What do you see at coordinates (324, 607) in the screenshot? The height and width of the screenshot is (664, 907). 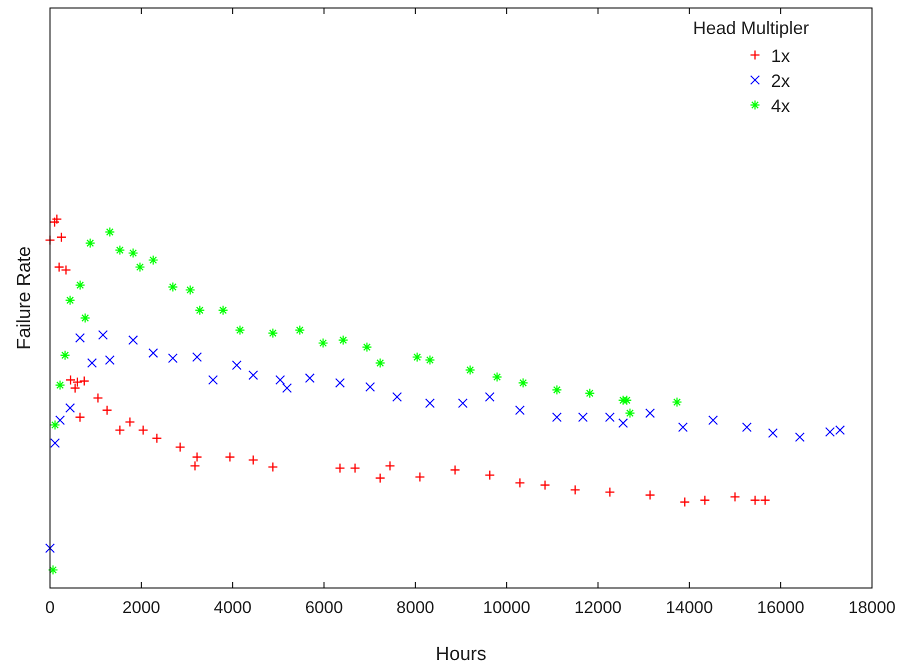 I see `x-tick-label: 6000` at bounding box center [324, 607].